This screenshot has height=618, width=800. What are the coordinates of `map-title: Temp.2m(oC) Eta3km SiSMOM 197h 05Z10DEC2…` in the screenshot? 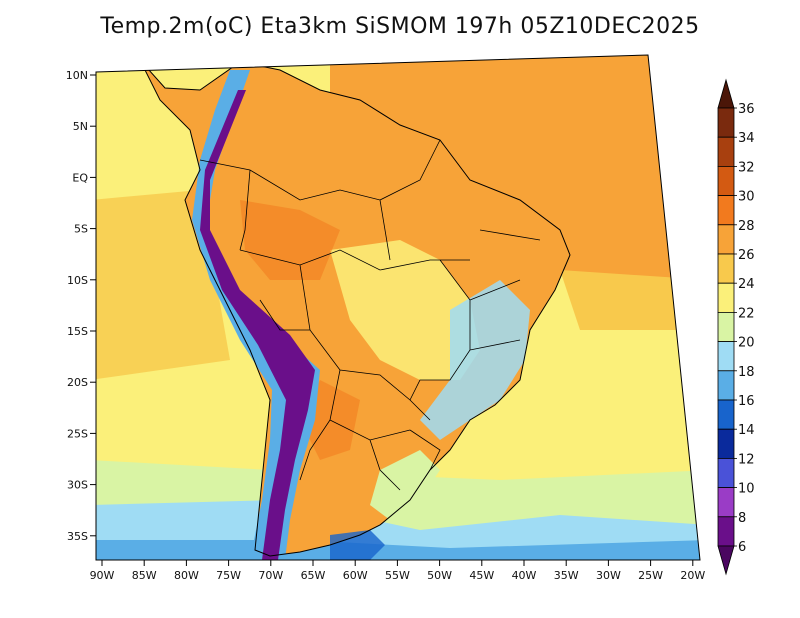 It's located at (400, 26).